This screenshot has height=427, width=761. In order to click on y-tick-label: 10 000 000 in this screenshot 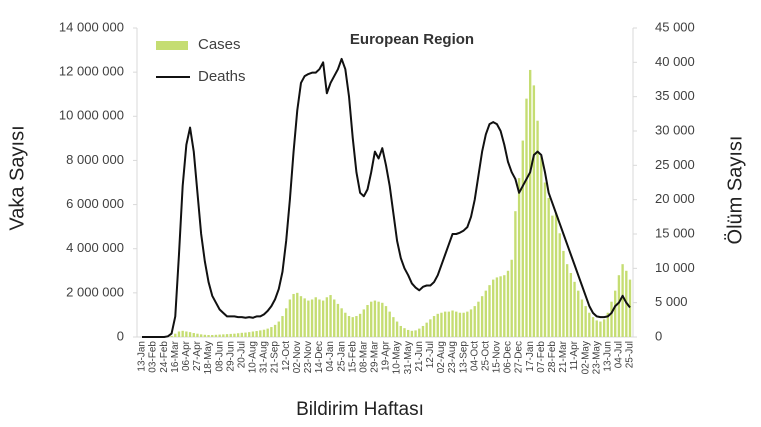, I will do `click(91, 115)`.